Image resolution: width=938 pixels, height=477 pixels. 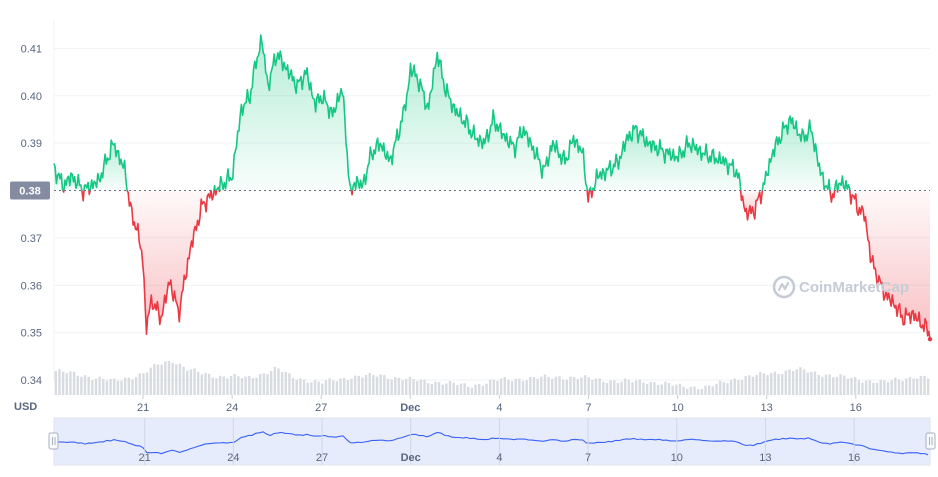 What do you see at coordinates (31, 286) in the screenshot?
I see `y-tick-label: 0.36` at bounding box center [31, 286].